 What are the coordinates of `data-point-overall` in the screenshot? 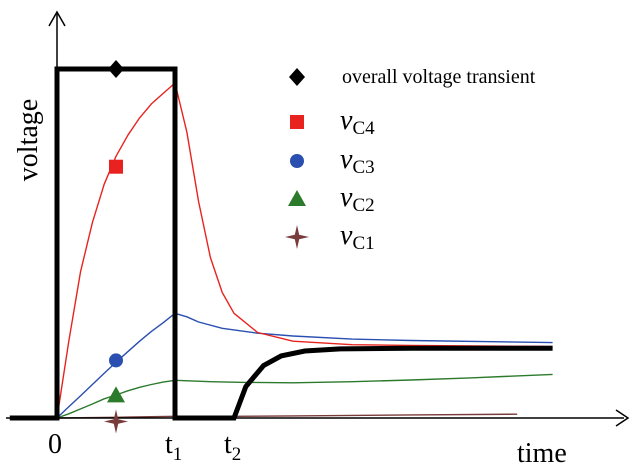 It's located at (116, 69).